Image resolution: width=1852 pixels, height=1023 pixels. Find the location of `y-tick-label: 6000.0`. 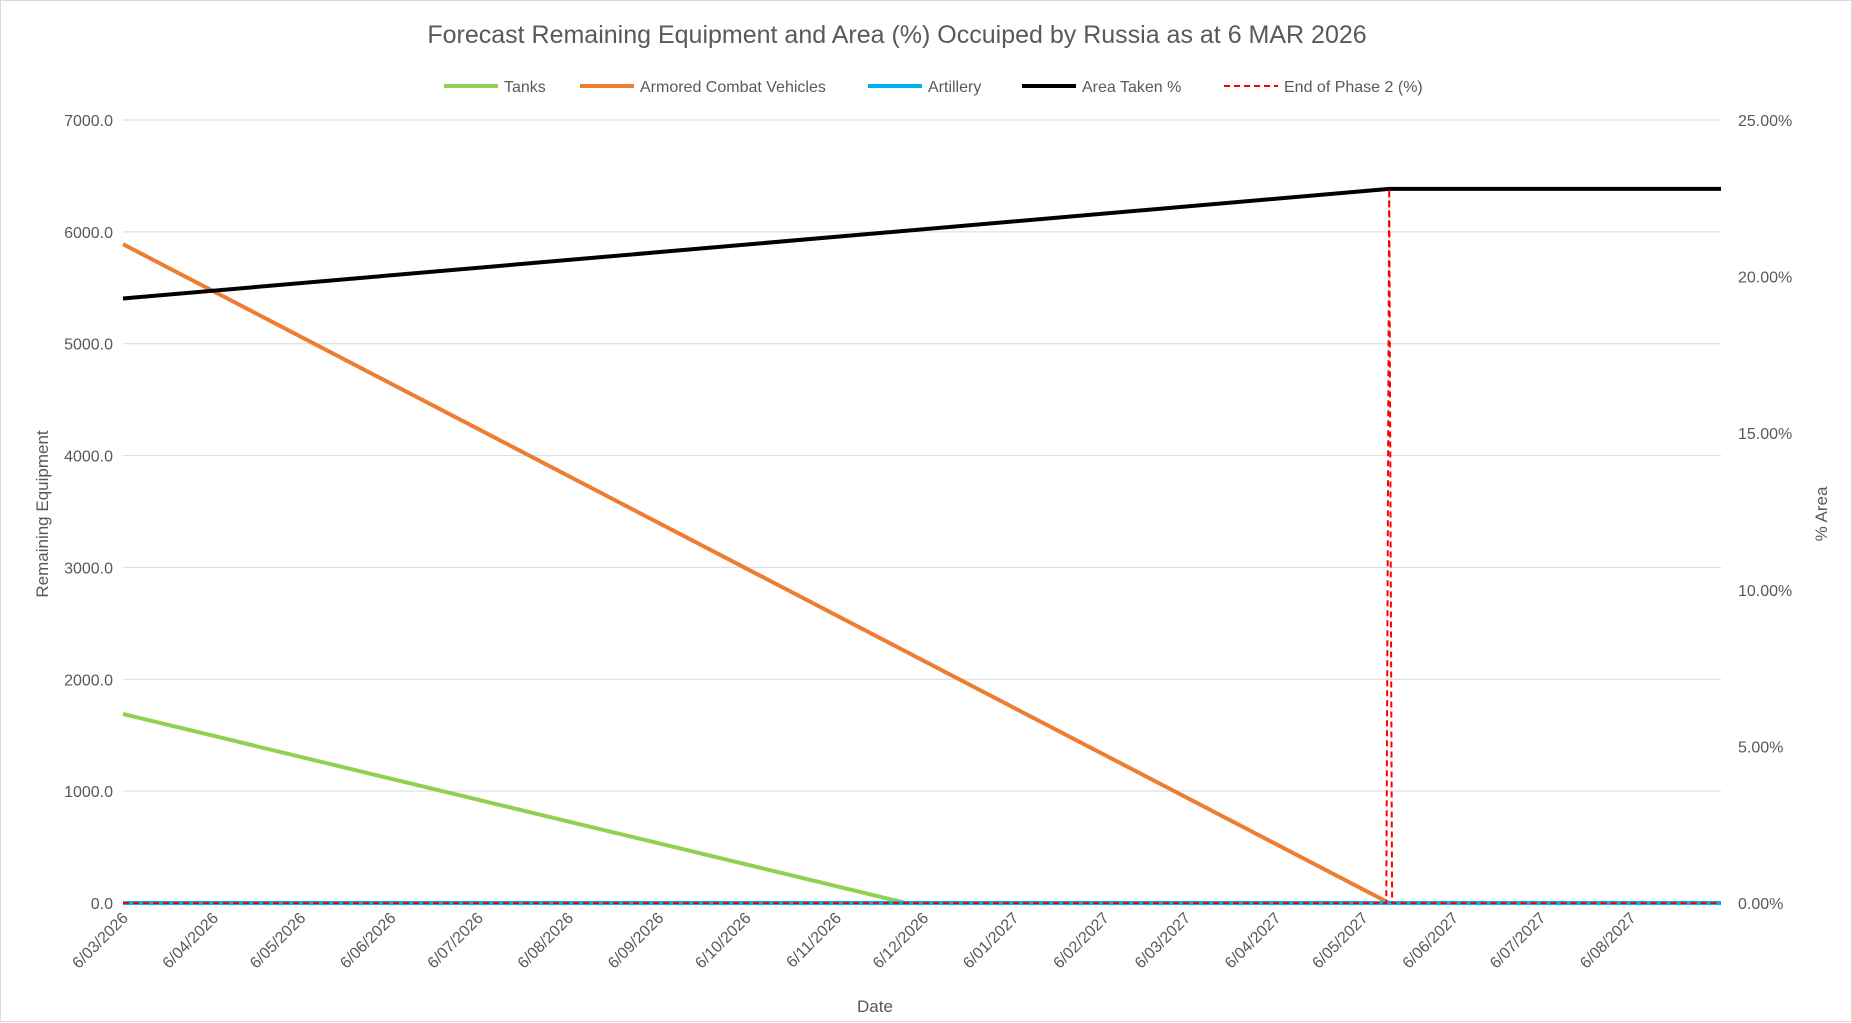

y-tick-label: 6000.0 is located at coordinates (88, 233).